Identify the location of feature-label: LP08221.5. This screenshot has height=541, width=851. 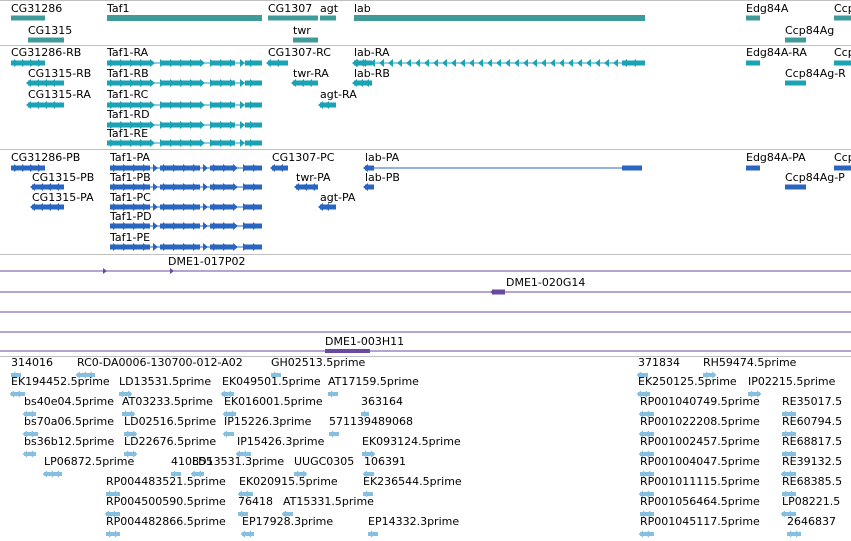
(811, 501).